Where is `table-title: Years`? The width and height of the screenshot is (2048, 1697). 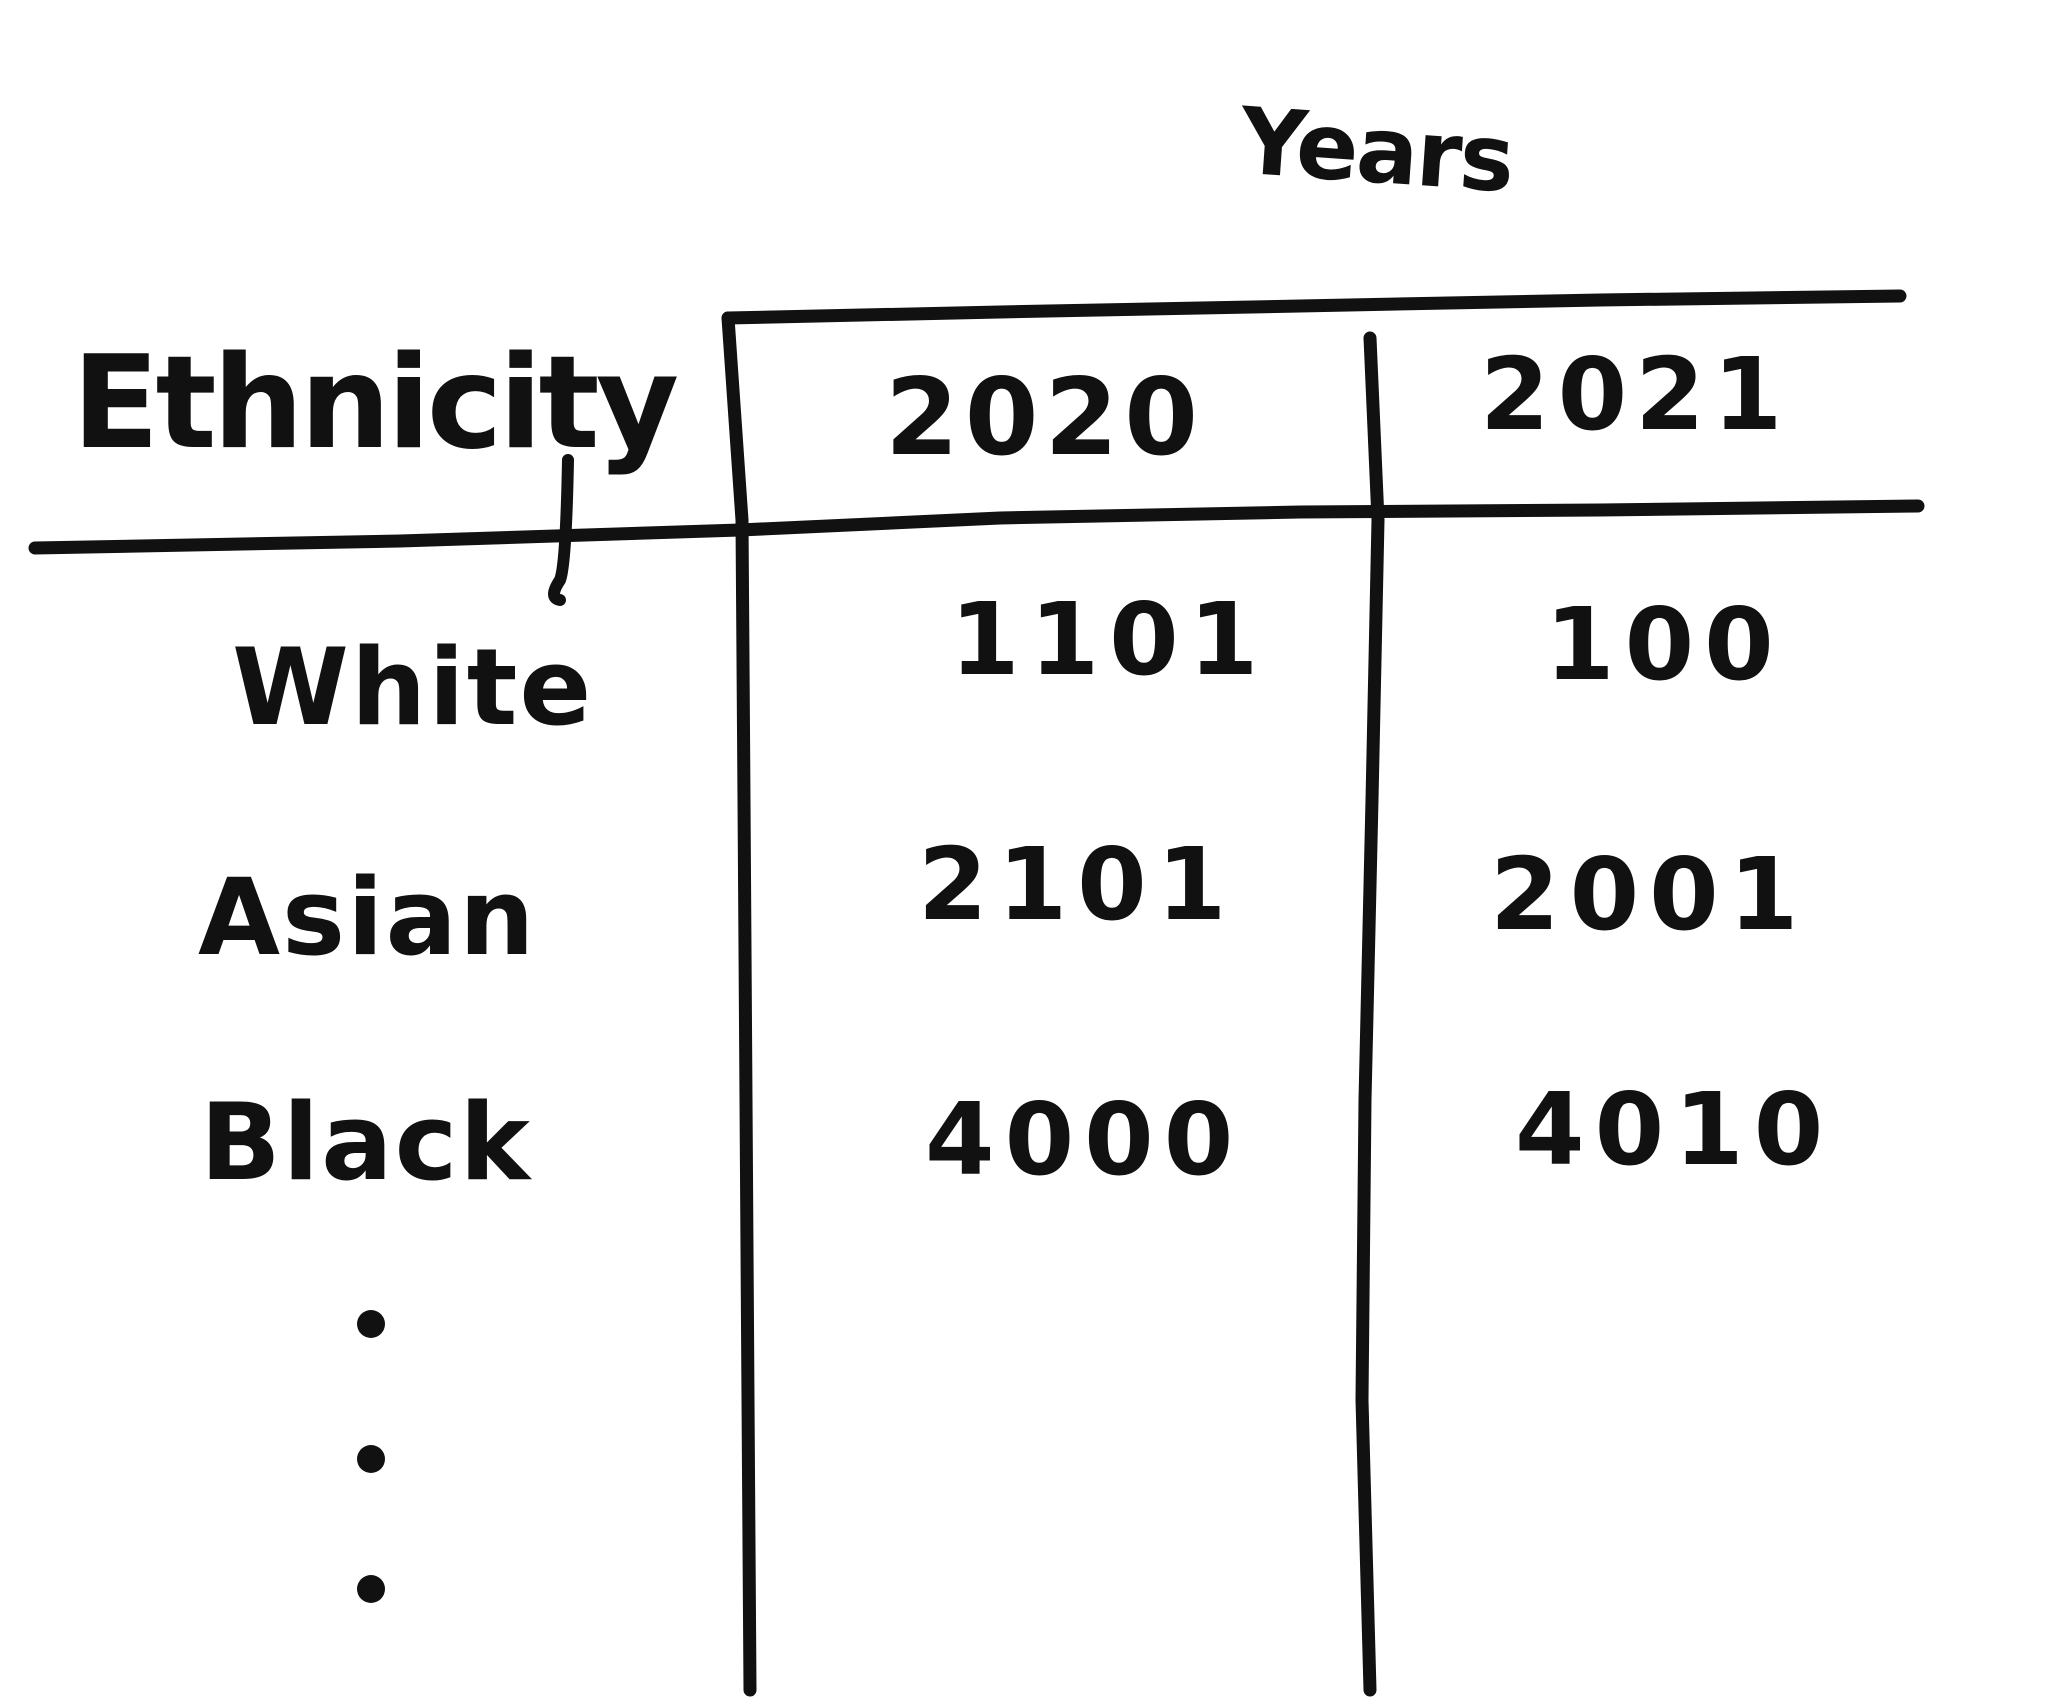 table-title: Years is located at coordinates (1376, 150).